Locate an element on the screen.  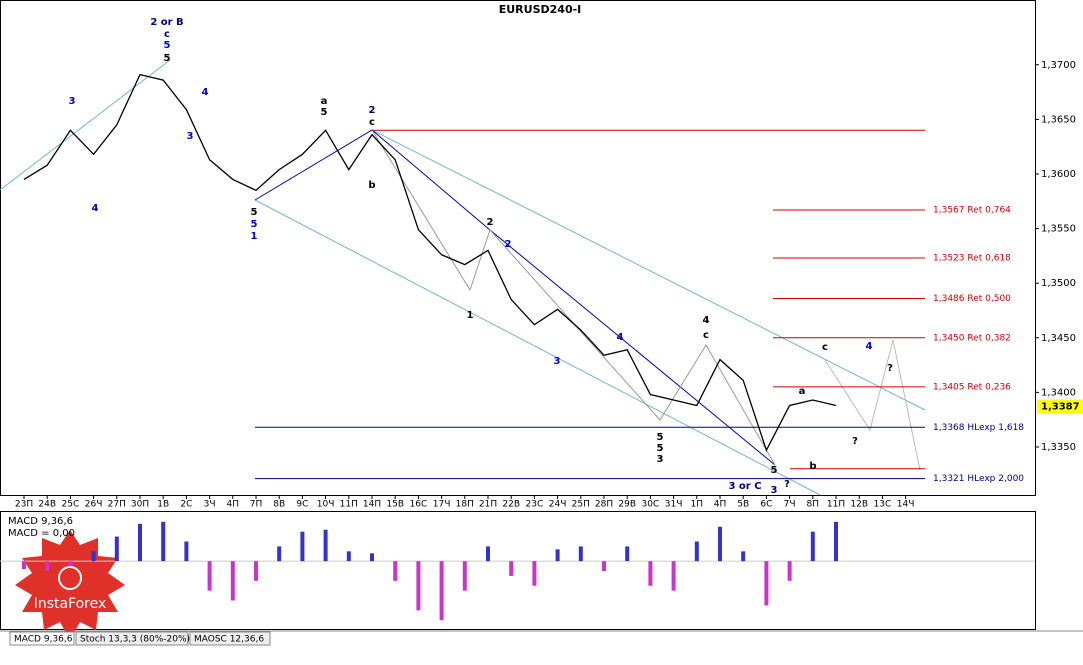
x-tick-label: 10Ч is located at coordinates (326, 505).